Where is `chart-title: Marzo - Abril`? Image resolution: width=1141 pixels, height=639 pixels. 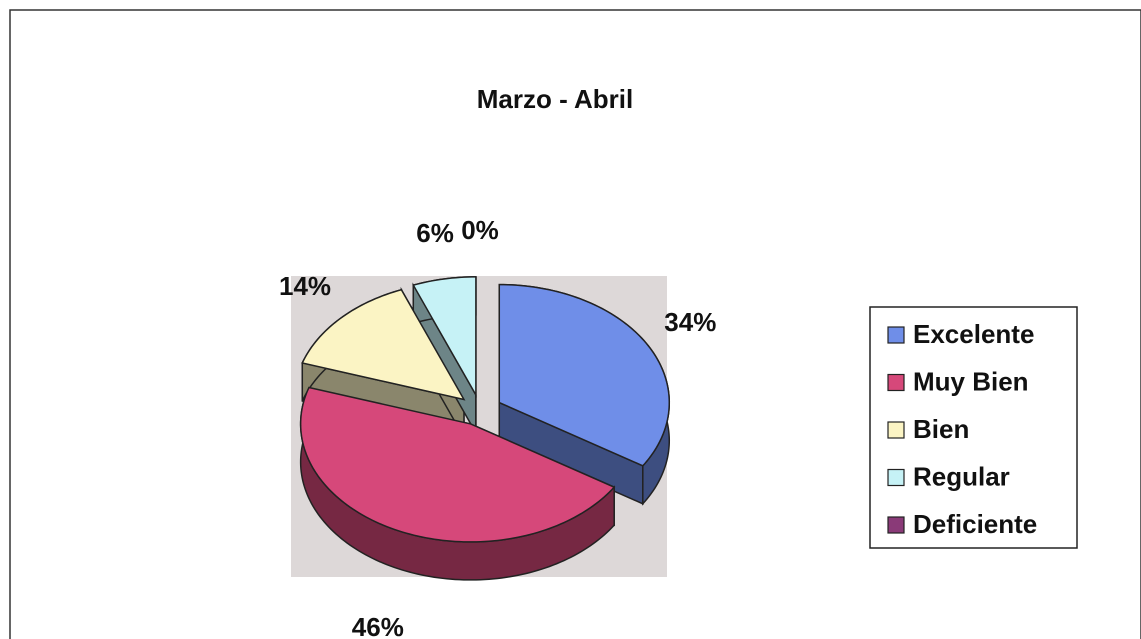 chart-title: Marzo - Abril is located at coordinates (555, 99).